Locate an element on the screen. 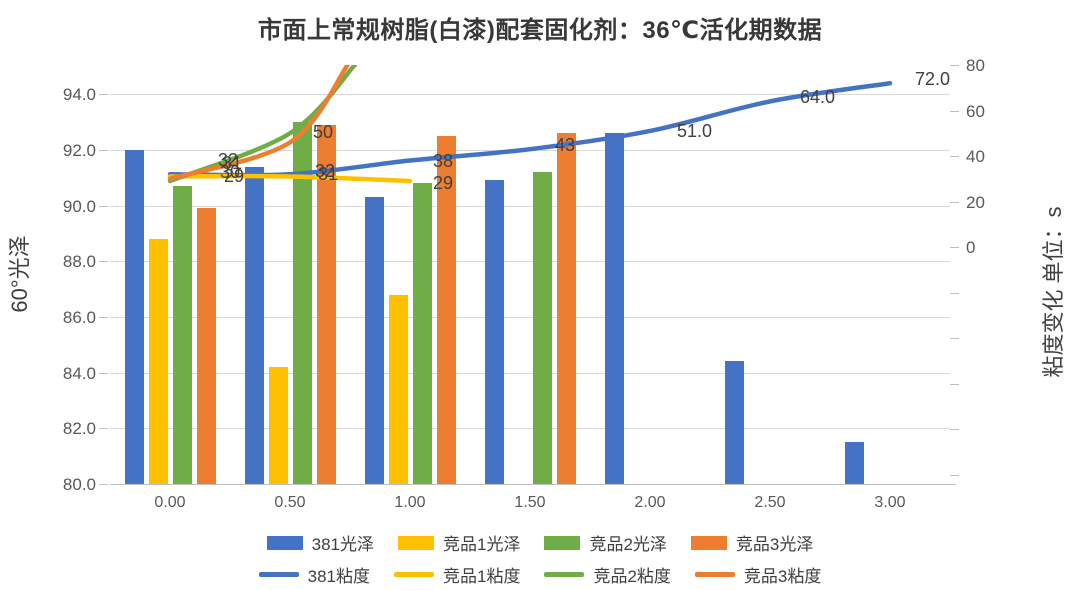 The height and width of the screenshot is (590, 1080). legend: 381光泽 竞品1光泽 竞品2光泽 竞品3光泽 381粘度 竞品1粘度 竞品2粘度 竞品3粘度 is located at coordinates (540, 558).